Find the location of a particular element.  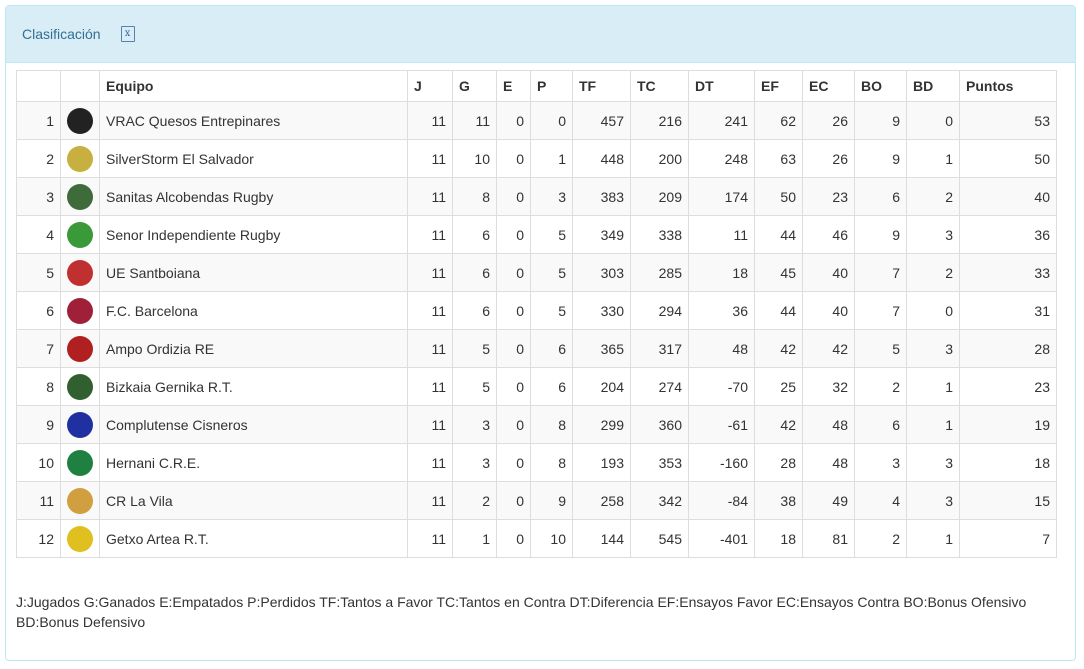

stat-cell: 317 is located at coordinates (659, 348).